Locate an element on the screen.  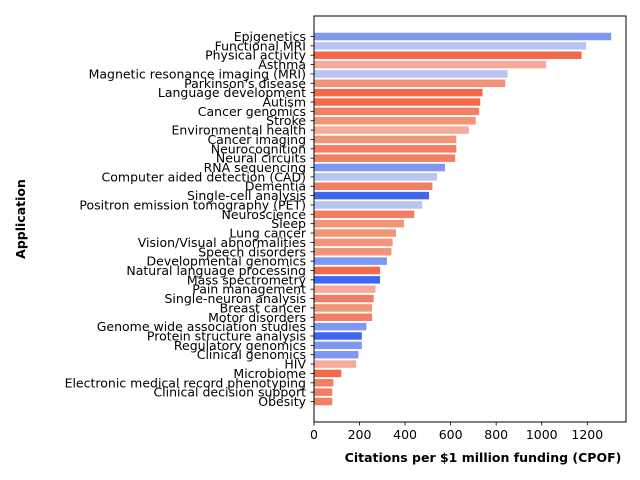
x-tick-label: 1000 is located at coordinates (542, 434).